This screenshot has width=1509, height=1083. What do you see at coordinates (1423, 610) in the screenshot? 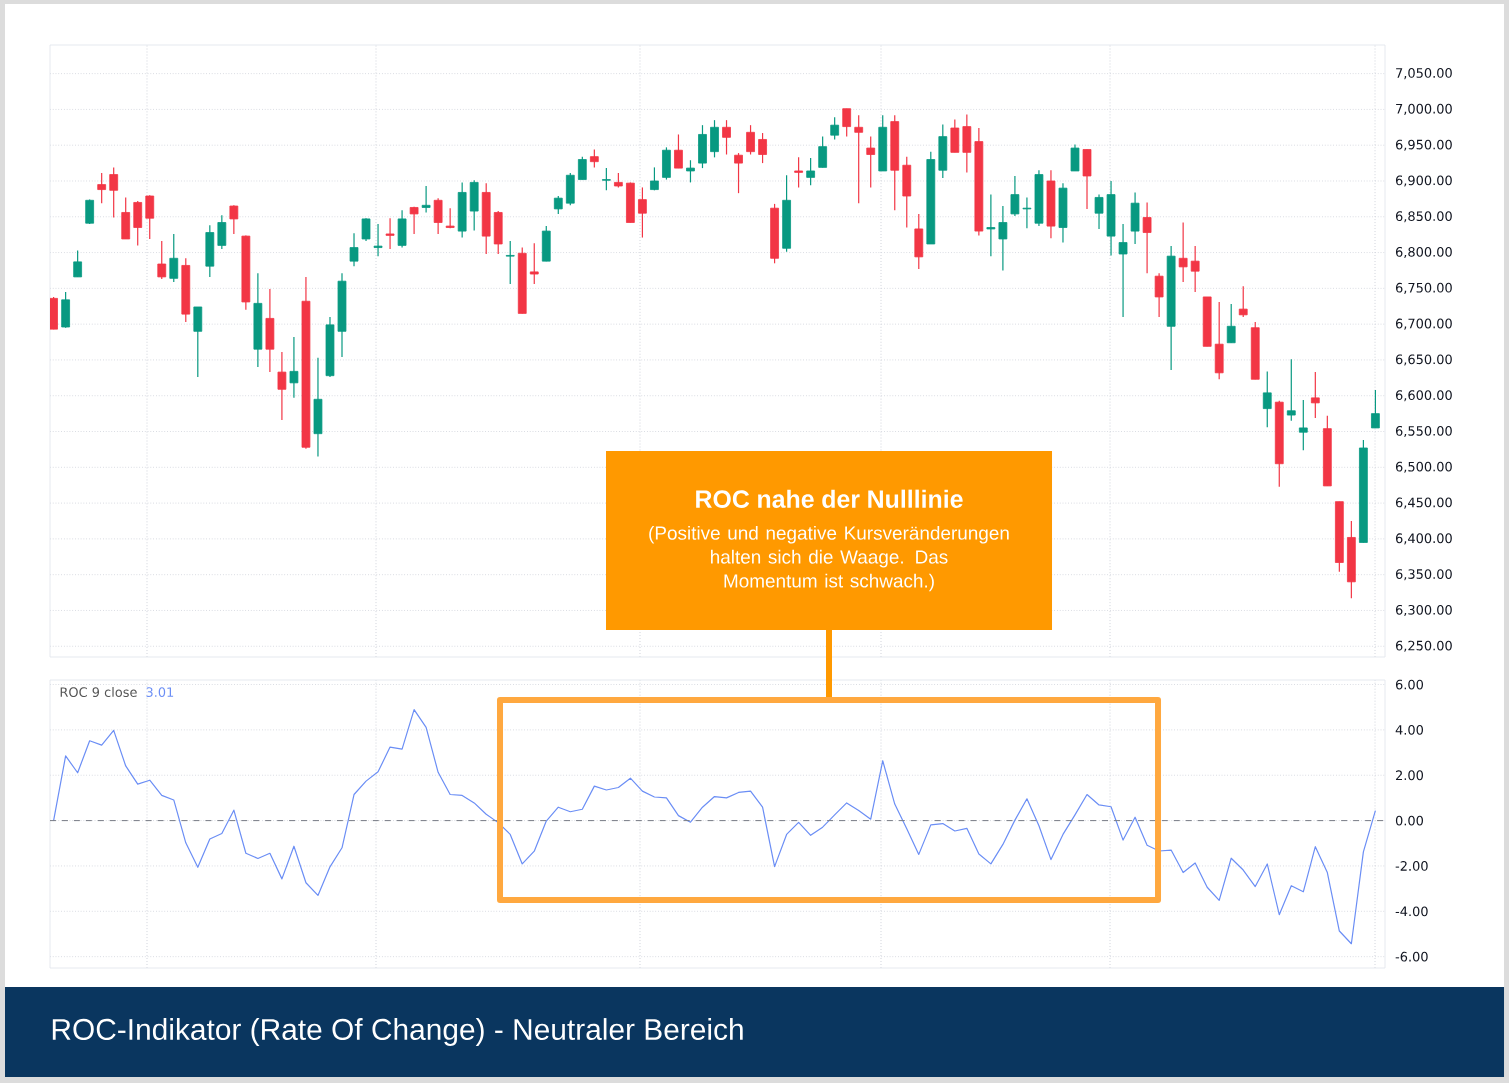
I see `y-tick-label: 6,300.00` at bounding box center [1423, 610].